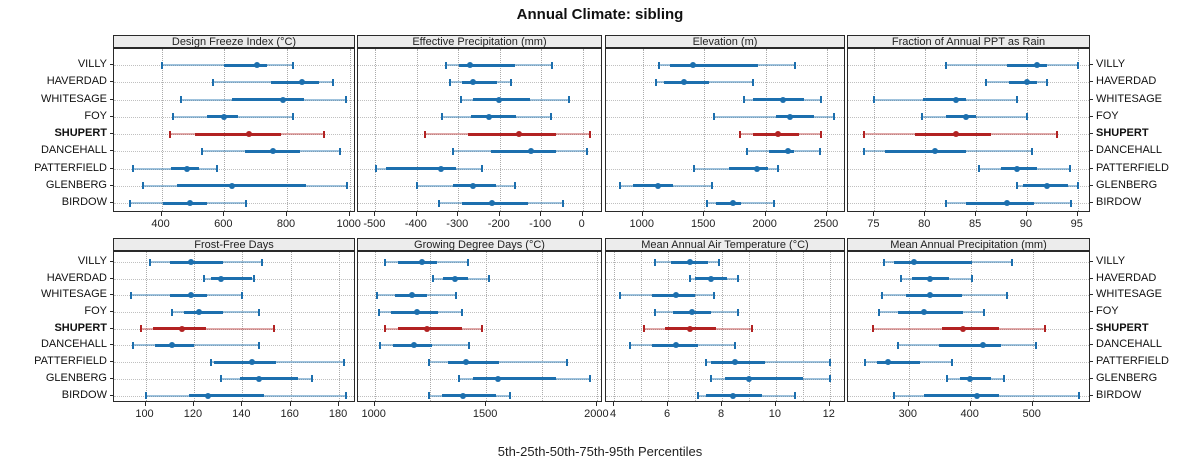  Describe the element at coordinates (84, 202) in the screenshot. I see `site-label-left: BIRDOW` at that location.